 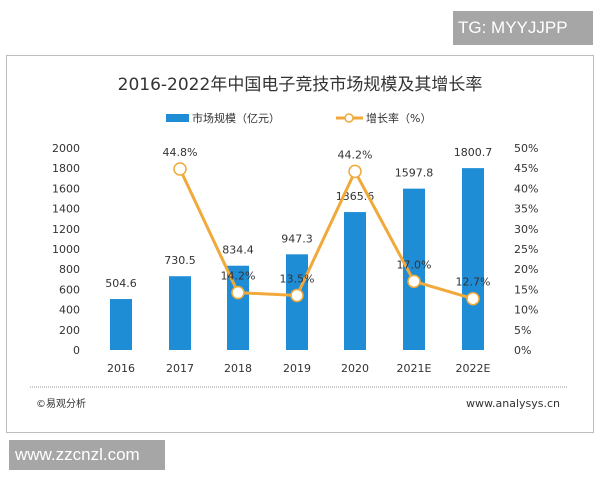 What do you see at coordinates (355, 154) in the screenshot?
I see `growth-label: 44.2%` at bounding box center [355, 154].